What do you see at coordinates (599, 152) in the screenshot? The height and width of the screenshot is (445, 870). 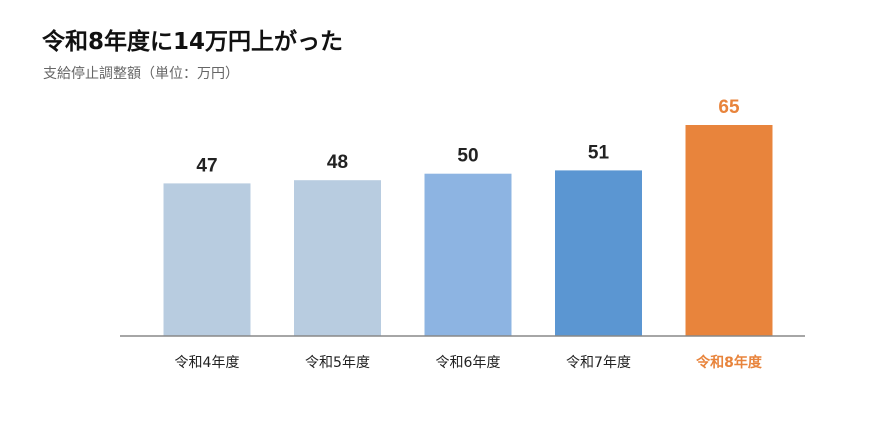 I see `bar-value-label: 51` at bounding box center [599, 152].